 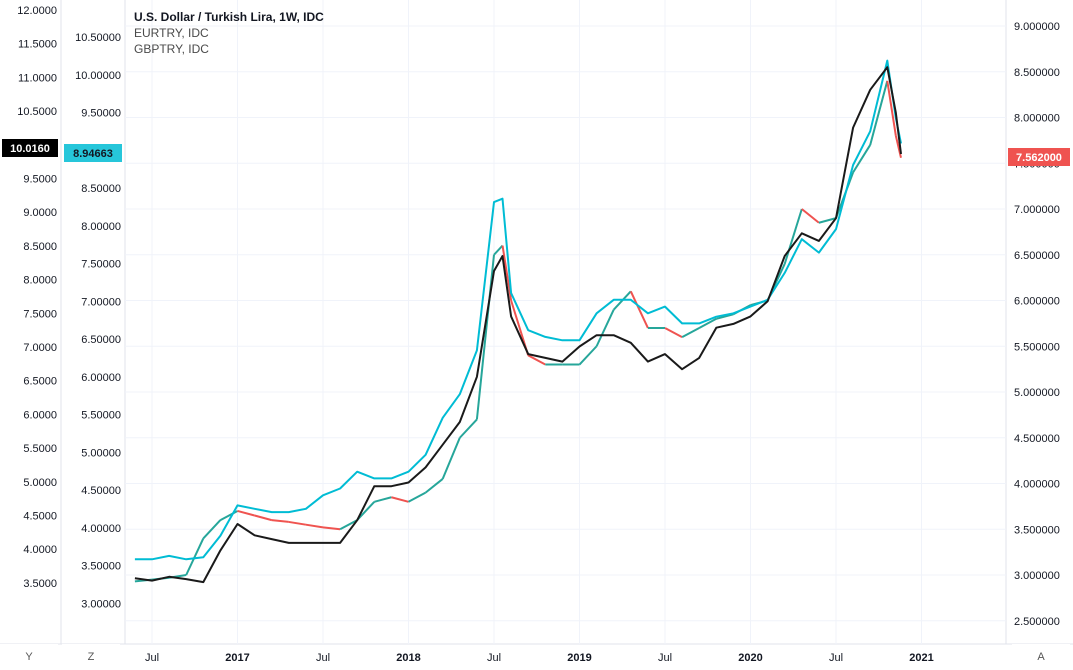 I want to click on left-inner-tick-label: 8.00000, so click(x=101, y=227).